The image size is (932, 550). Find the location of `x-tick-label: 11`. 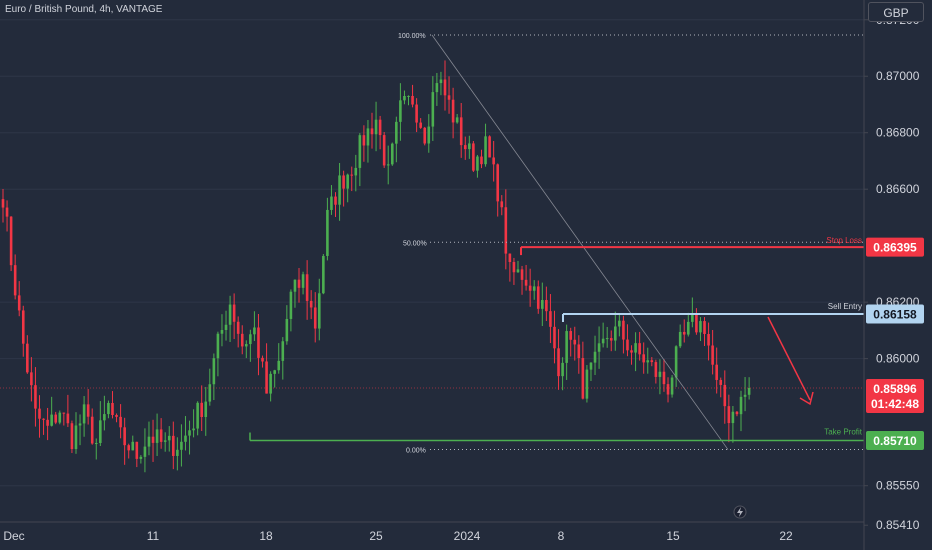

x-tick-label: 11 is located at coordinates (153, 536).